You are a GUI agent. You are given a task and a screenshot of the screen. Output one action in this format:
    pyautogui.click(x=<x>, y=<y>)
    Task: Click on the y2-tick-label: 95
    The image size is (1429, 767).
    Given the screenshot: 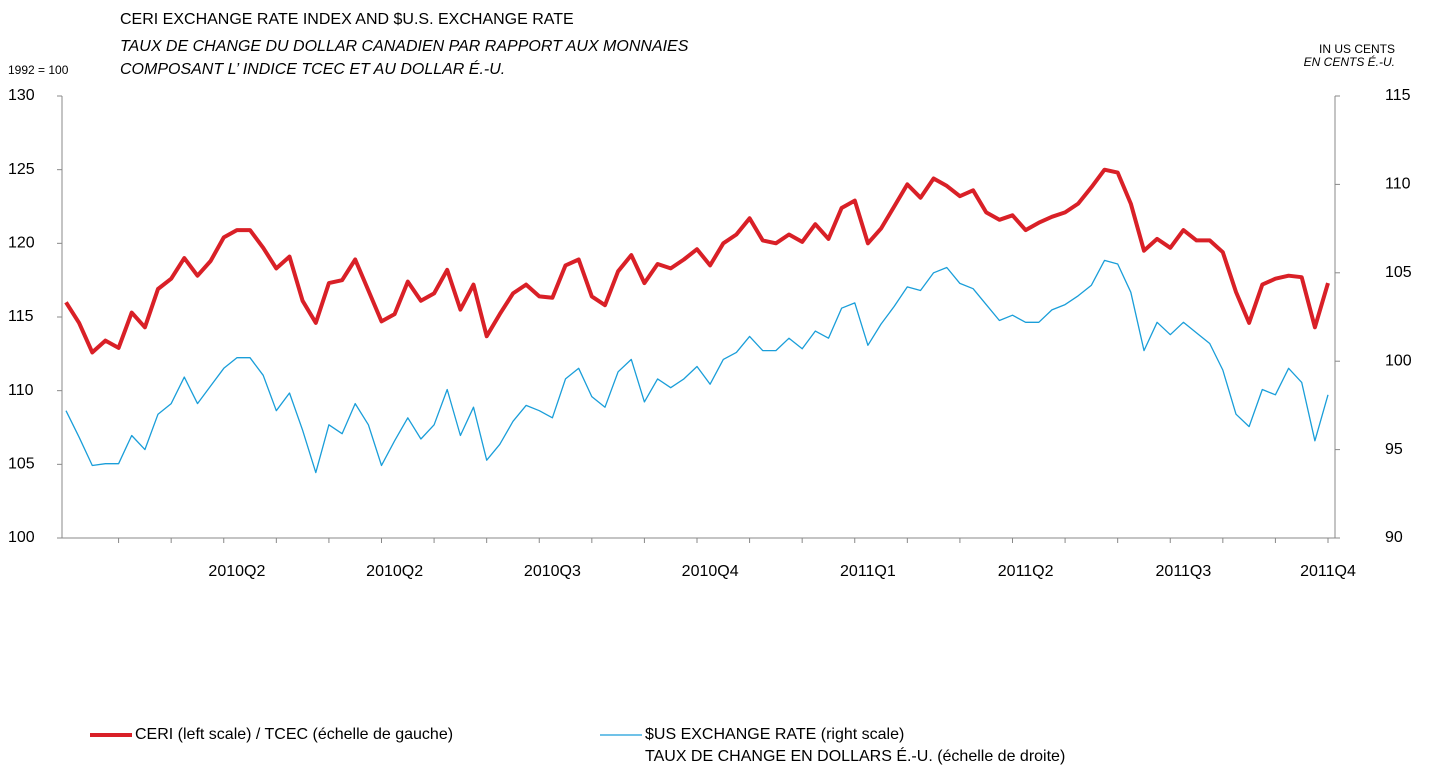 What is the action you would take?
    pyautogui.click(x=1394, y=449)
    